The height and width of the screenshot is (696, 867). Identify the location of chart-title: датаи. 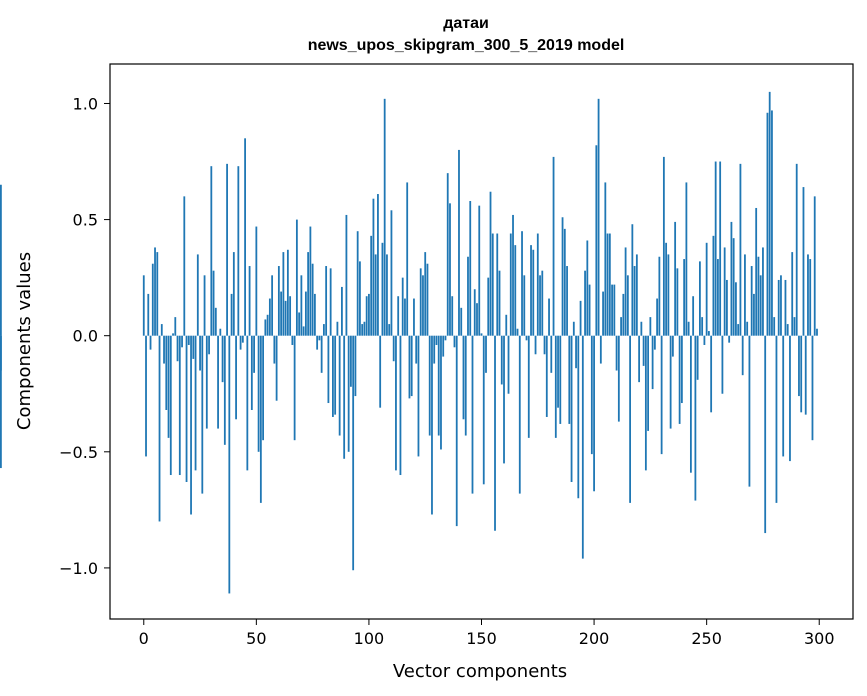
(466, 23).